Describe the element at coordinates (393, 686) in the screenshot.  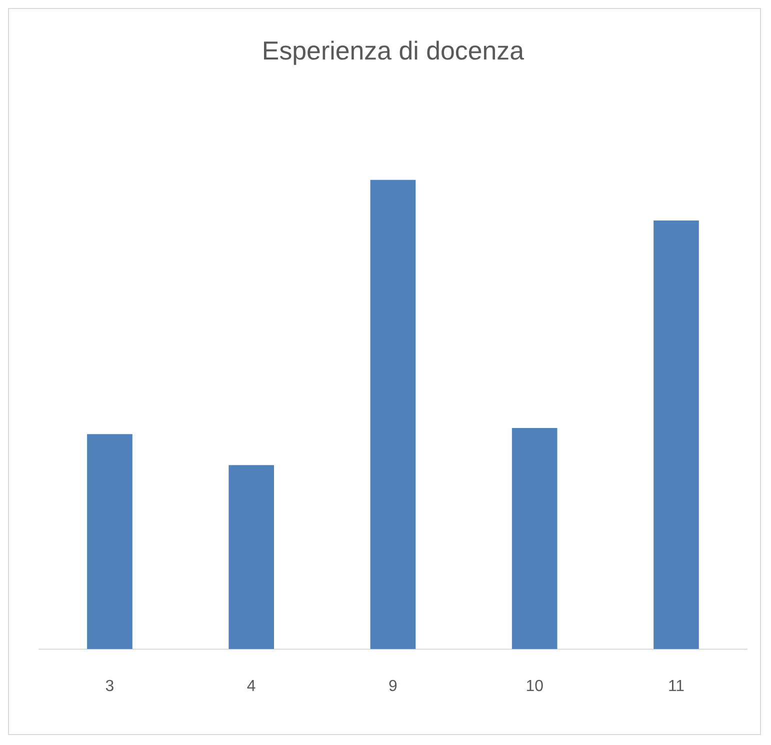
I see `x-tick-label: 9` at that location.